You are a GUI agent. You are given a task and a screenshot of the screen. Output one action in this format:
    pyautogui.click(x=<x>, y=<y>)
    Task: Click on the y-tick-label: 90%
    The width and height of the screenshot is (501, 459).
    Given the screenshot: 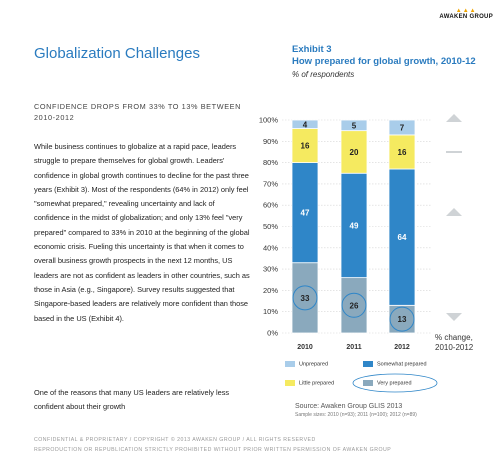 What is the action you would take?
    pyautogui.click(x=270, y=141)
    